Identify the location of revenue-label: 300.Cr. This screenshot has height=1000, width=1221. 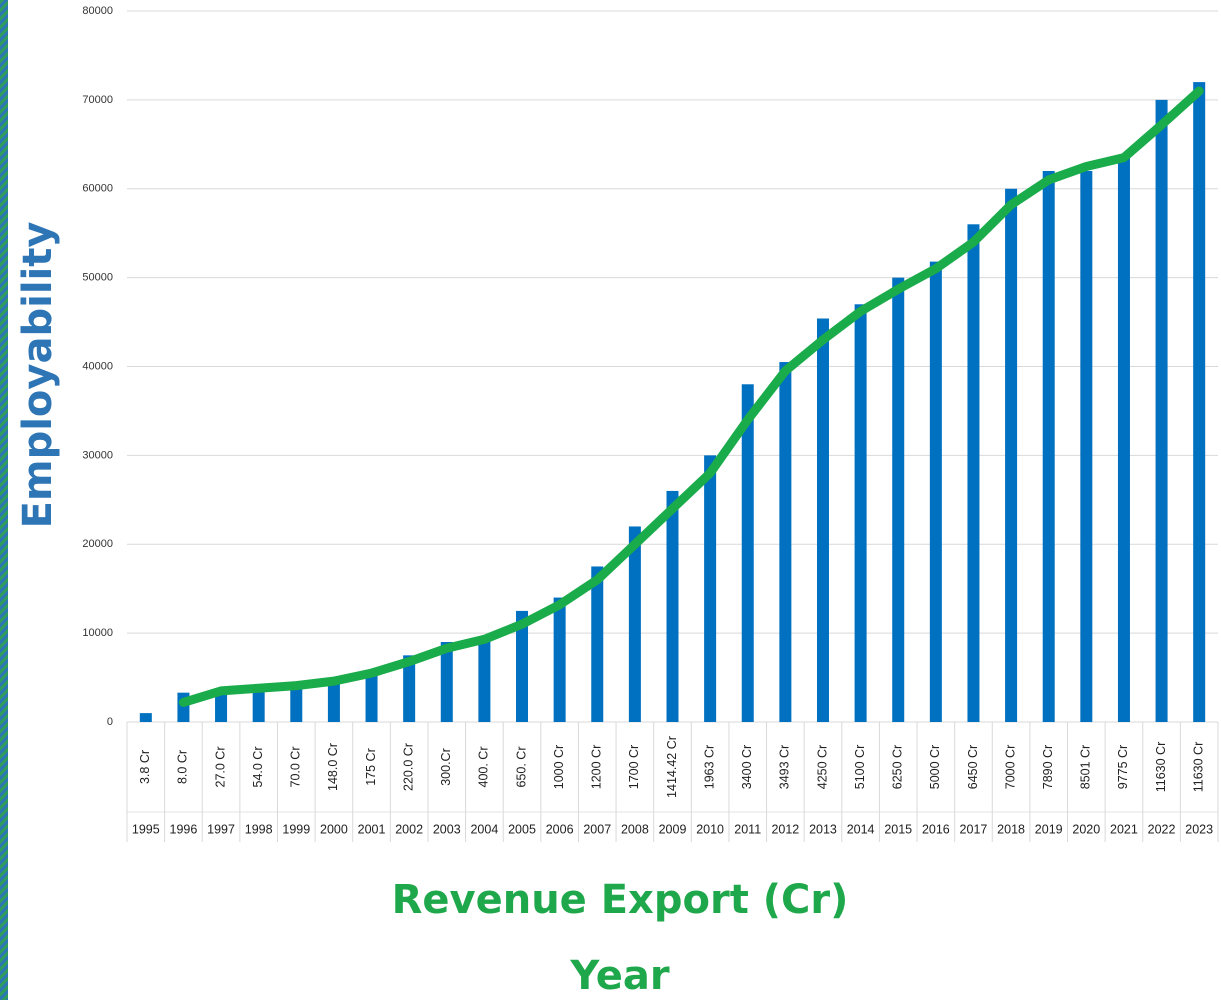
(446, 767).